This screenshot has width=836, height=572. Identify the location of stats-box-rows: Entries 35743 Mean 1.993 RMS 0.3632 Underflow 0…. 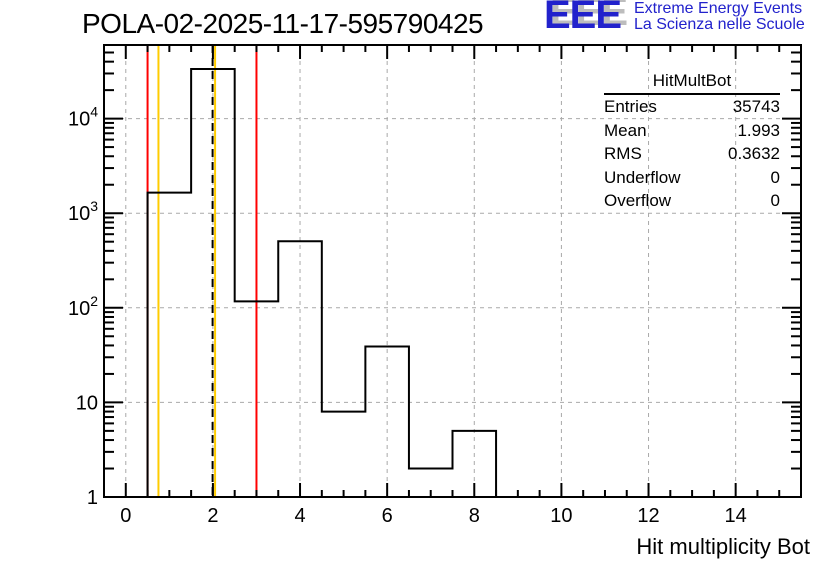
(692, 154).